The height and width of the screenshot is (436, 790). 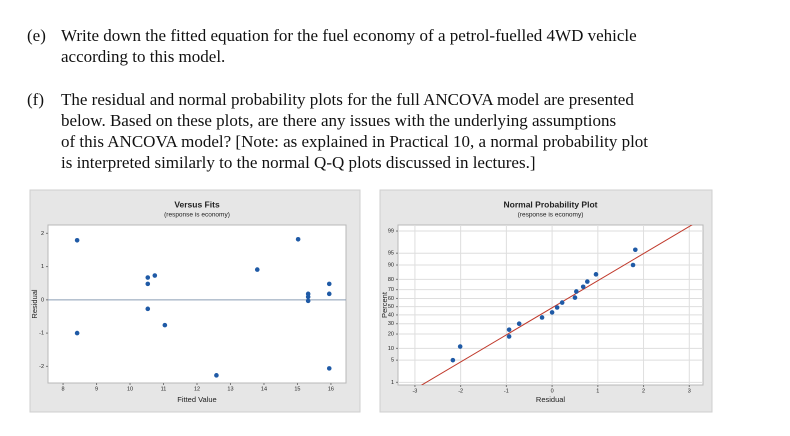 I want to click on x-axis-label: Fitted Value, so click(x=196, y=399).